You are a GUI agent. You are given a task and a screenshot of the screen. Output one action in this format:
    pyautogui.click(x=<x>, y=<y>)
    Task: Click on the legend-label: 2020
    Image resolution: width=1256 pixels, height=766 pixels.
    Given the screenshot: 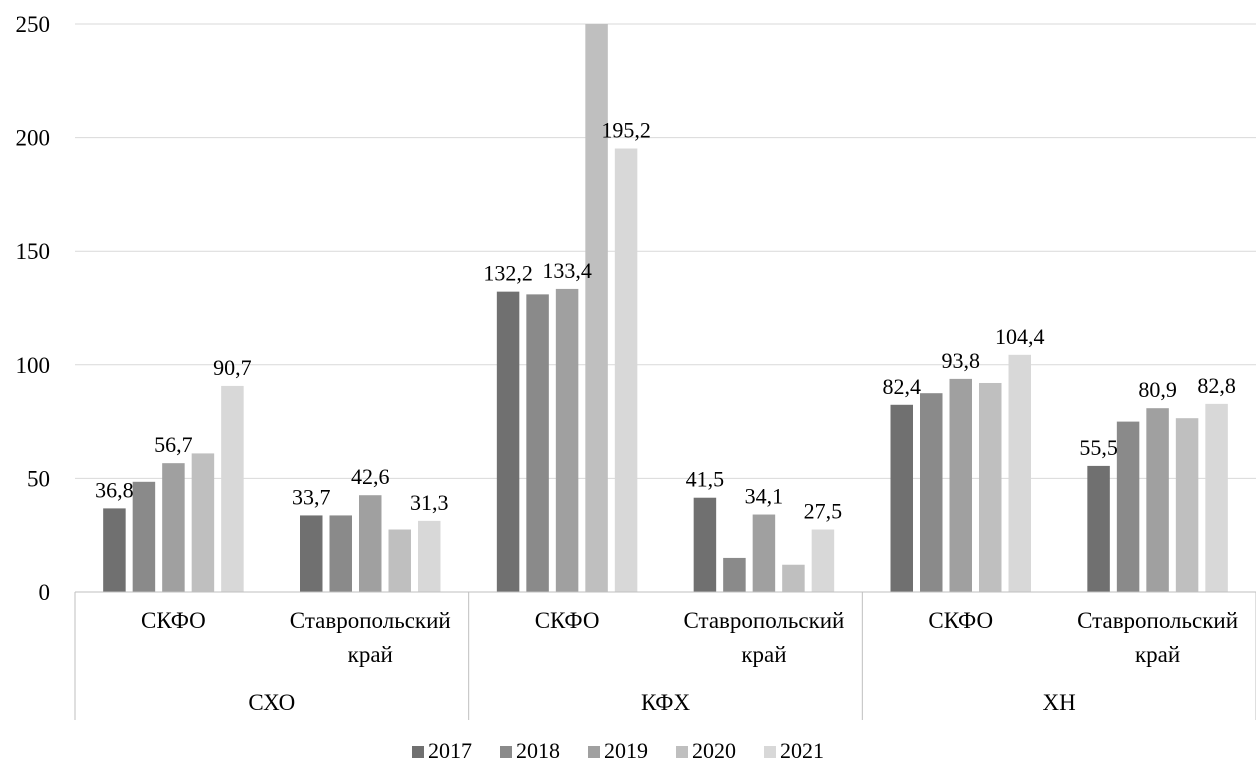 What is the action you would take?
    pyautogui.click(x=714, y=750)
    